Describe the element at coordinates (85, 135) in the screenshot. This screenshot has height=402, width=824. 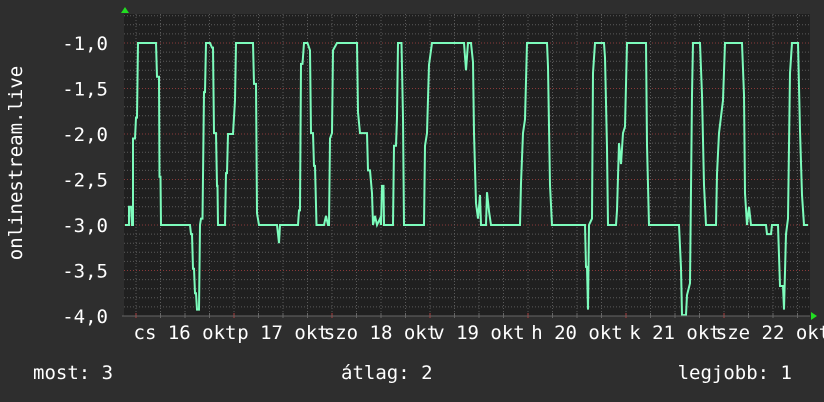
I see `y-tick-label: -2,0` at that location.